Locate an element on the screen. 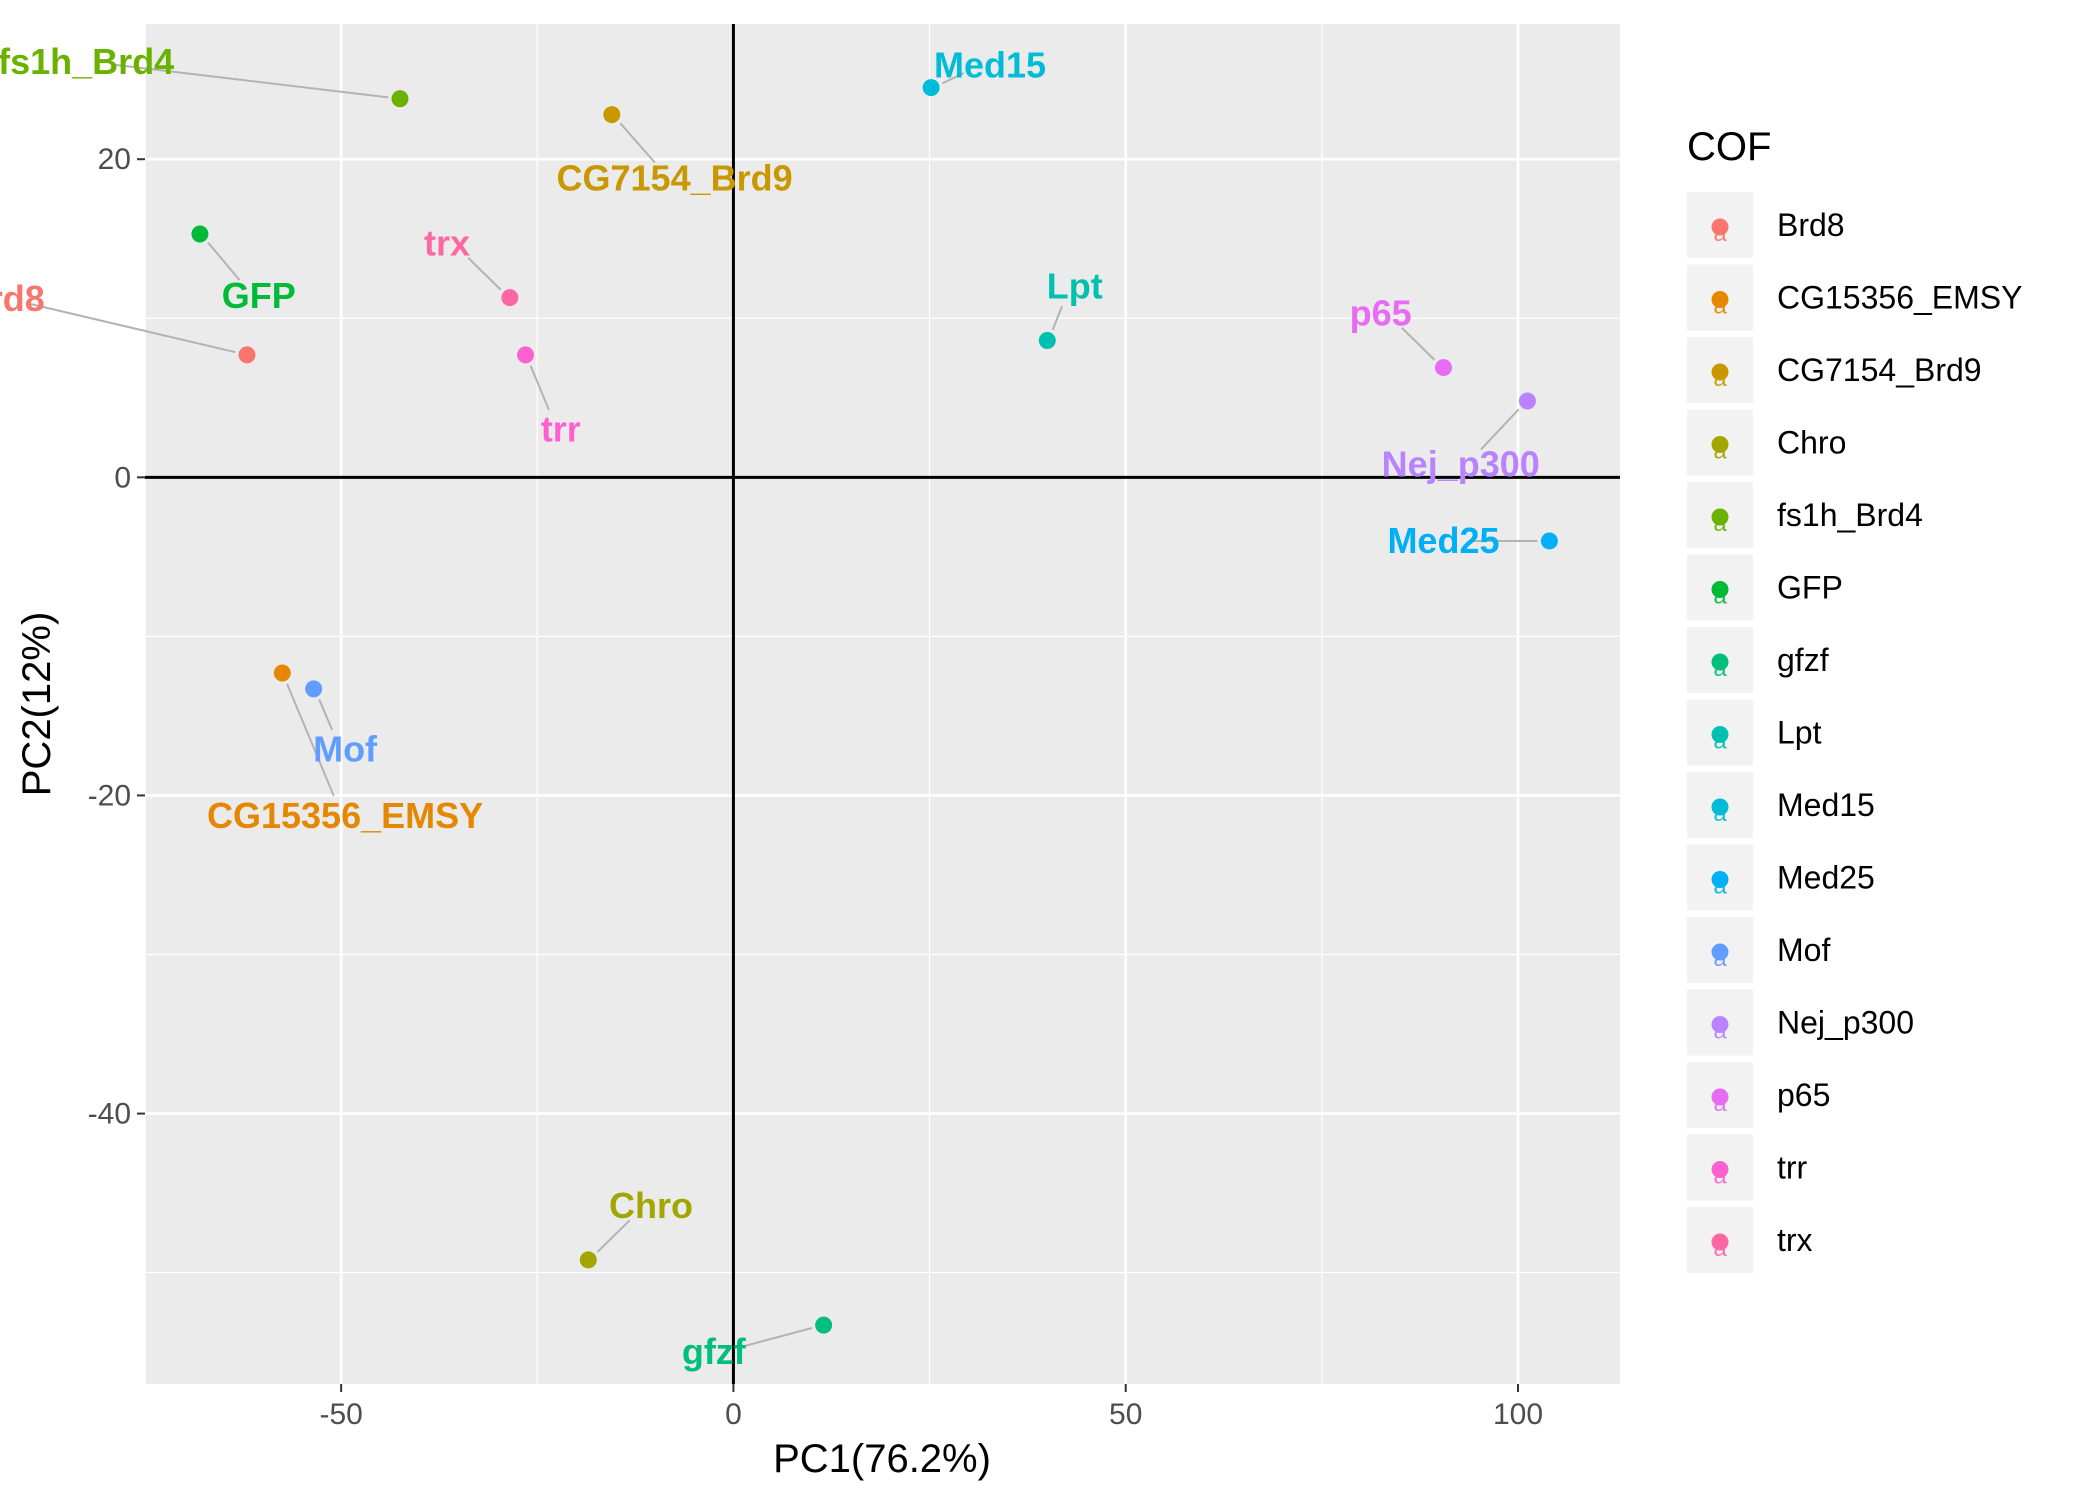 Image resolution: width=2100 pixels, height=1500 pixels. legend-label-gfp: GFP is located at coordinates (1810, 588).